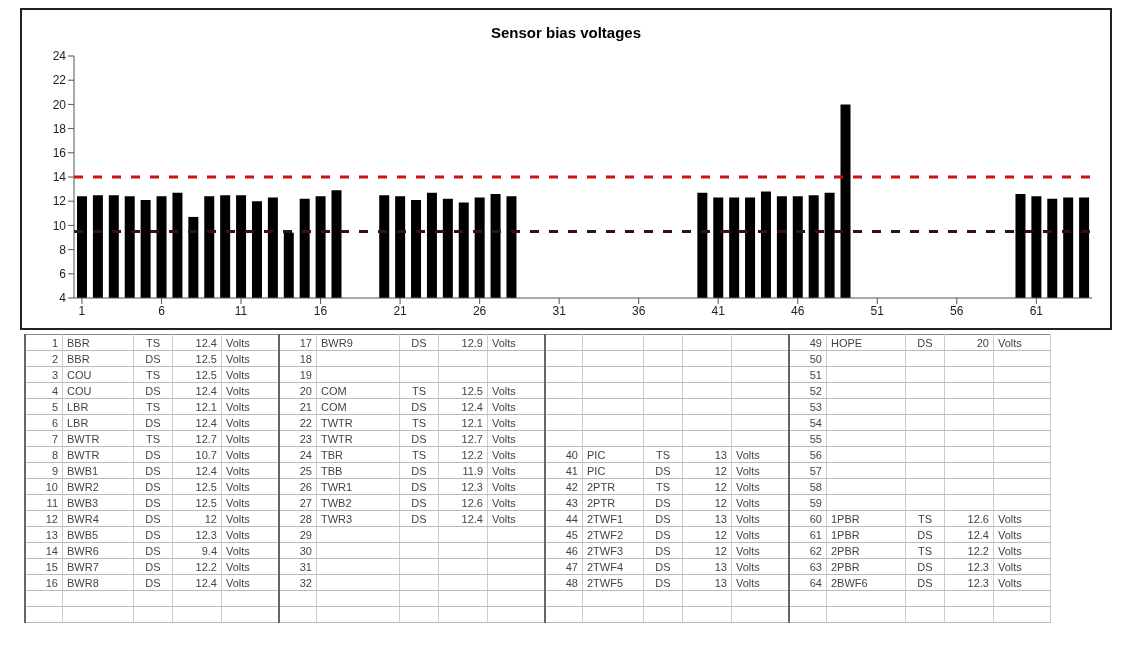 This screenshot has width=1140, height=651. I want to click on y-tick-label: 22, so click(59, 80).